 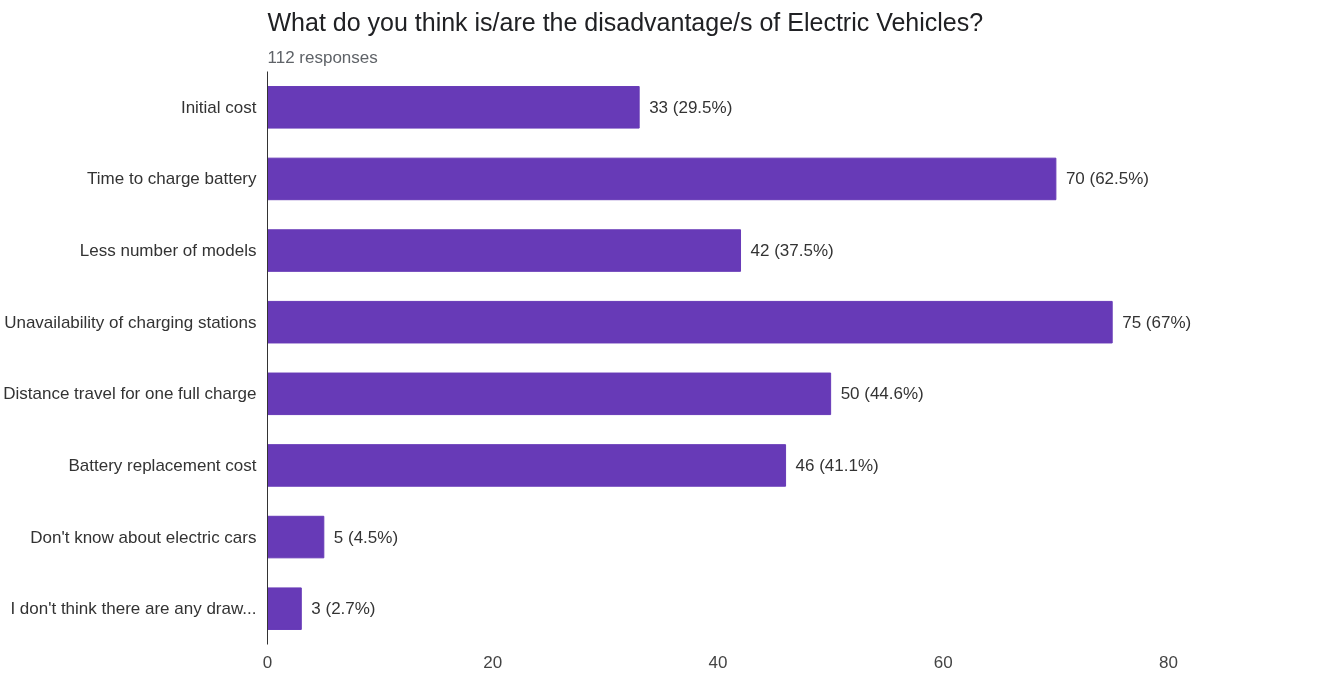 What do you see at coordinates (162, 465) in the screenshot?
I see `y-tick-label: Battery replacement cost` at bounding box center [162, 465].